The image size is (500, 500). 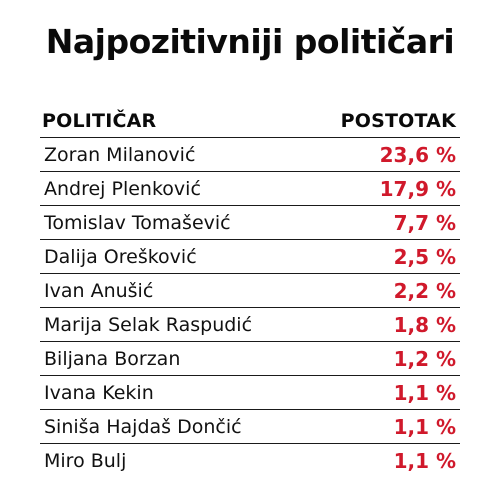 What do you see at coordinates (120, 154) in the screenshot?
I see `politician-name: Zoran Milanović` at bounding box center [120, 154].